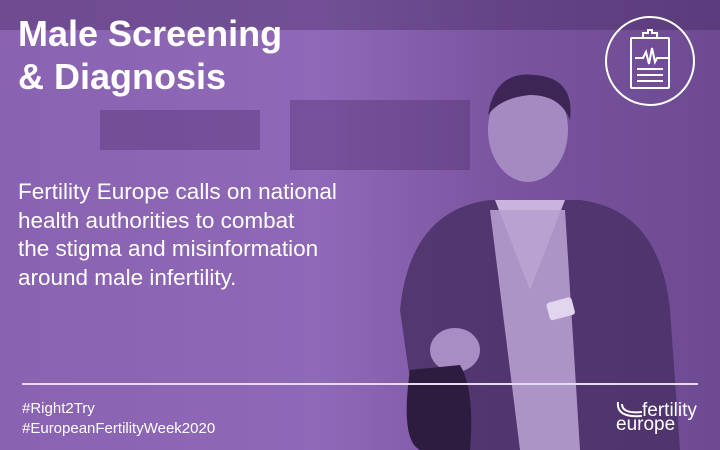 This screenshot has height=450, width=720. Describe the element at coordinates (122, 76) in the screenshot. I see `title-line: & Diagnosis` at that location.